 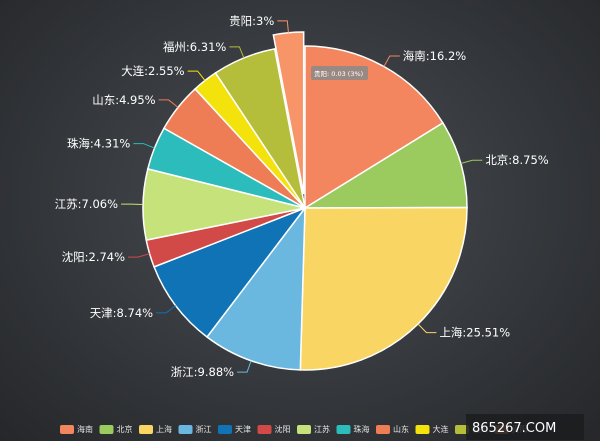 I want to click on slice-label-9: 山东:4.95%, so click(x=123, y=100).